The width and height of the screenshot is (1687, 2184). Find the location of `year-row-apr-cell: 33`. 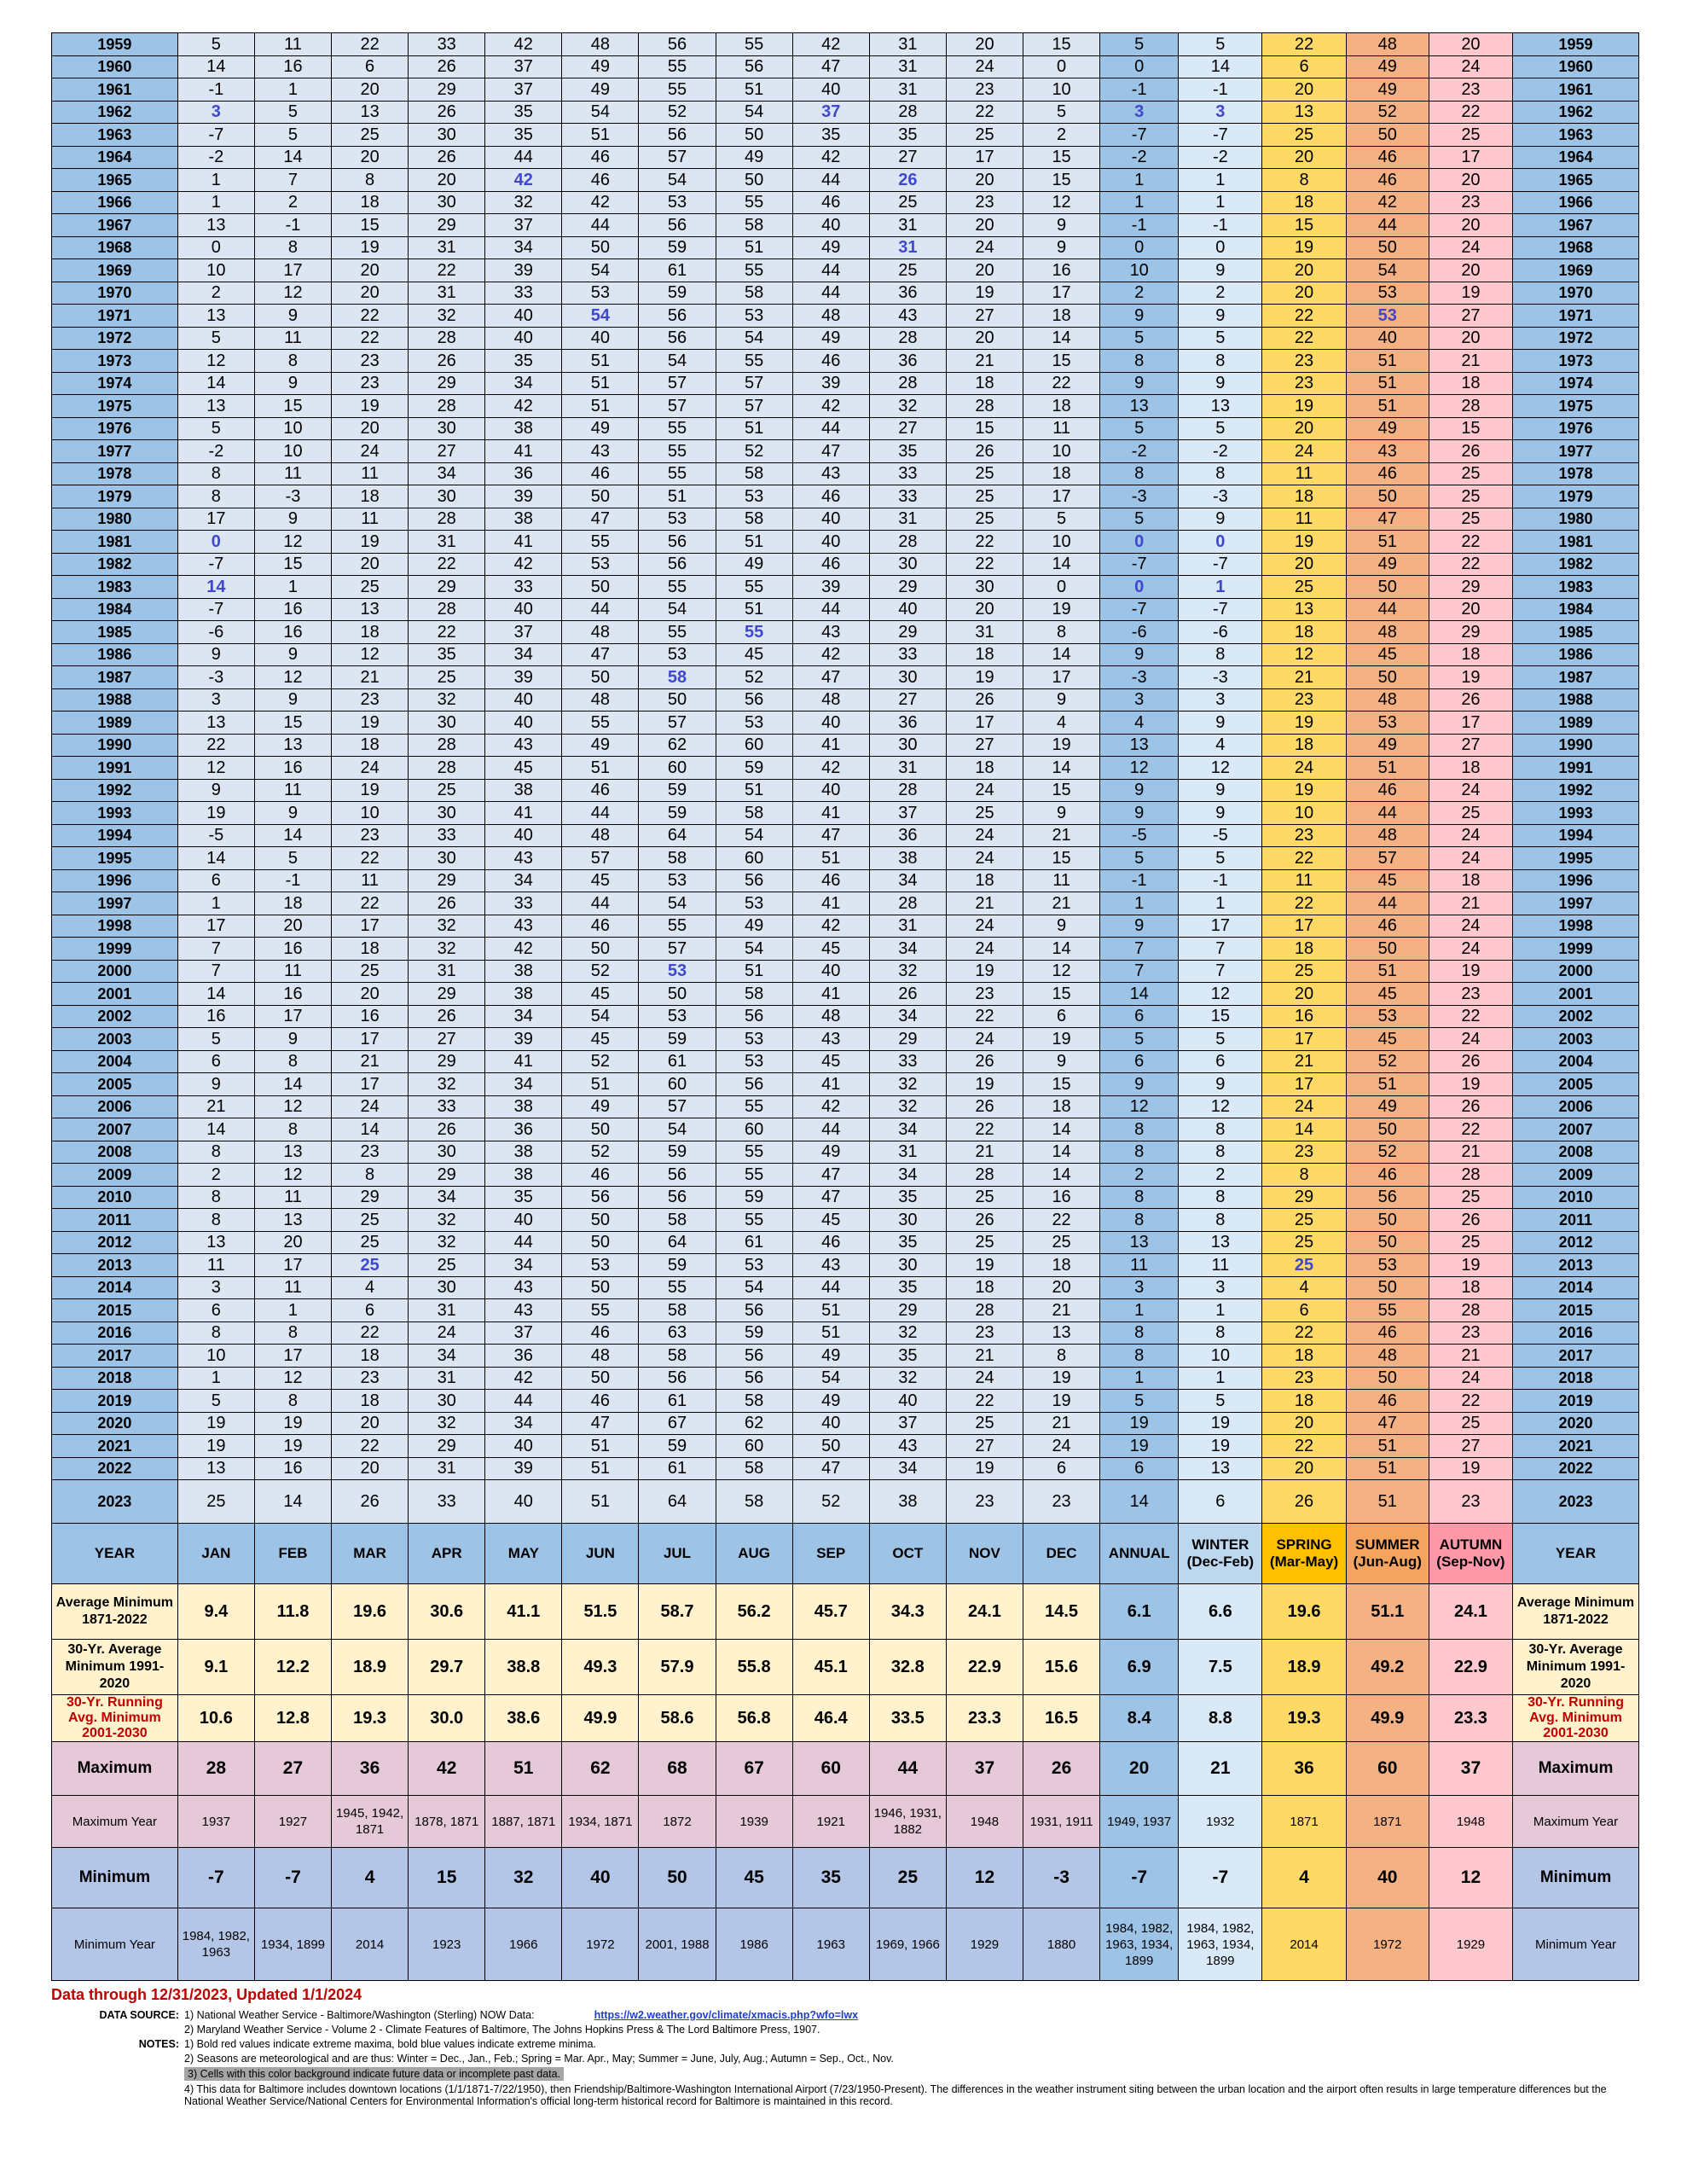

year-row-apr-cell: 33 is located at coordinates (447, 835).